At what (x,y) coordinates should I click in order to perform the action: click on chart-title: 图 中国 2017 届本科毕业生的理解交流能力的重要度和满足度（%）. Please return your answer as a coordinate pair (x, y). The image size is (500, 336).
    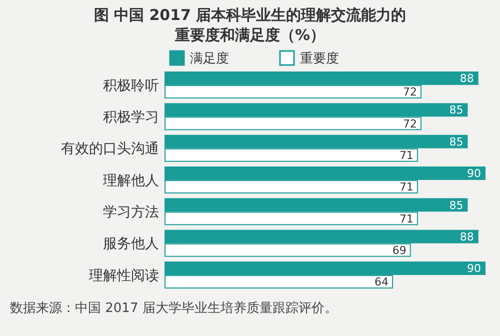
    Looking at the image, I should click on (250, 25).